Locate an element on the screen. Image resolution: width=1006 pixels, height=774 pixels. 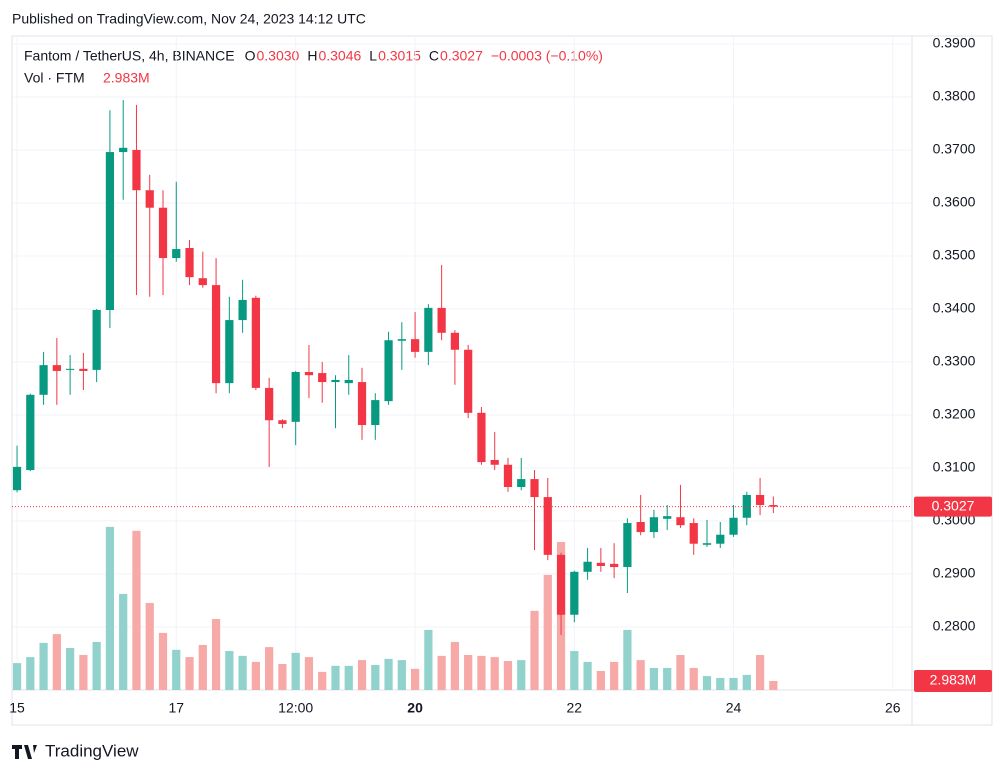
y-tick-label: 0.3300 is located at coordinates (954, 361).